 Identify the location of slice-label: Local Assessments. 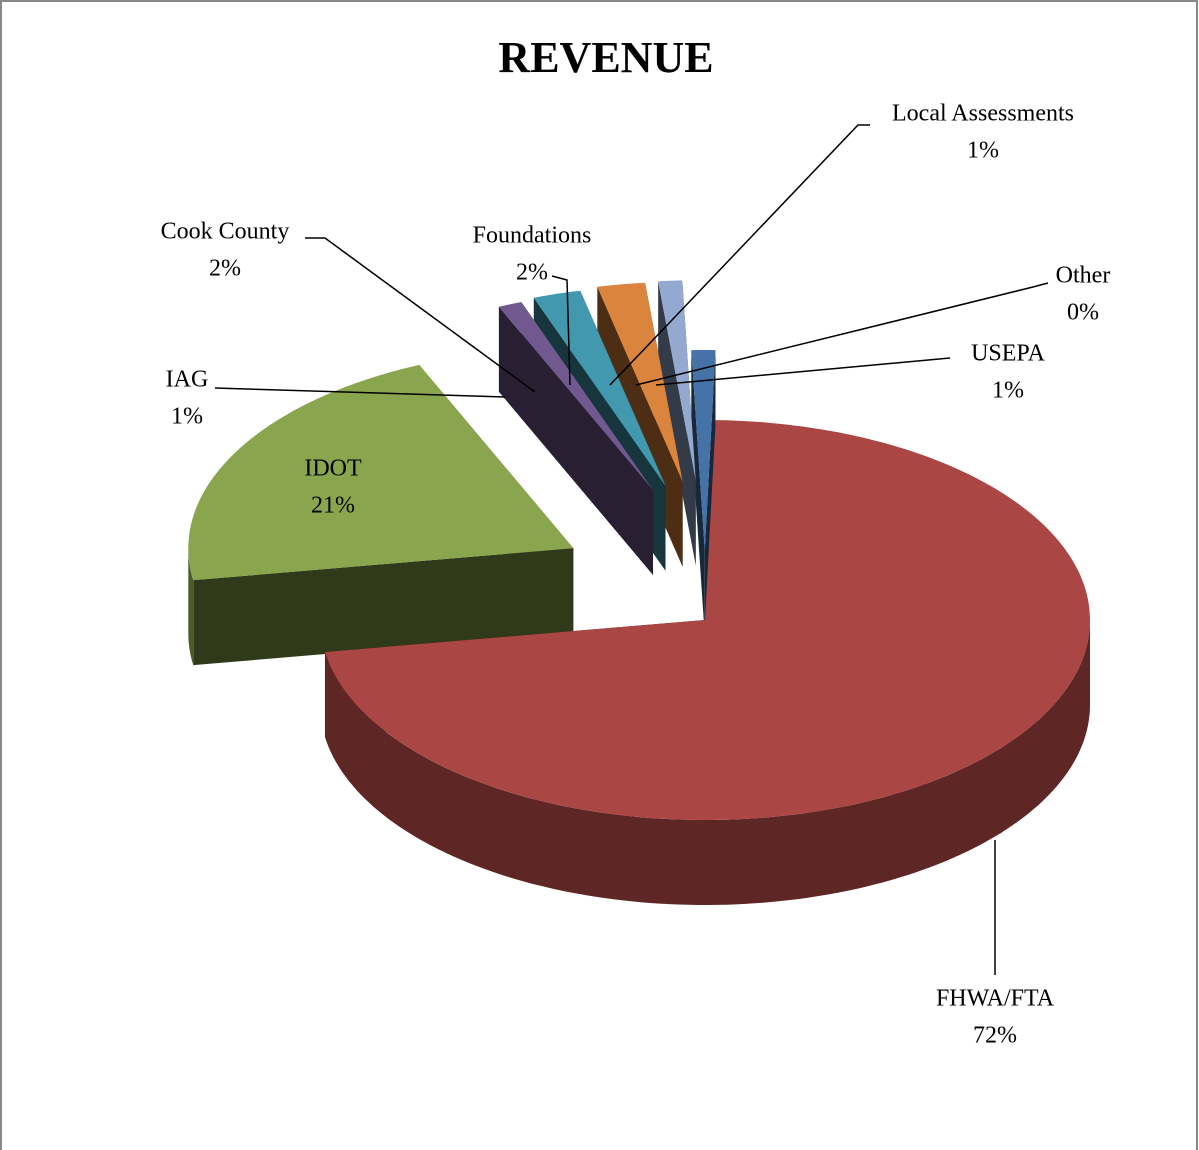
(983, 114).